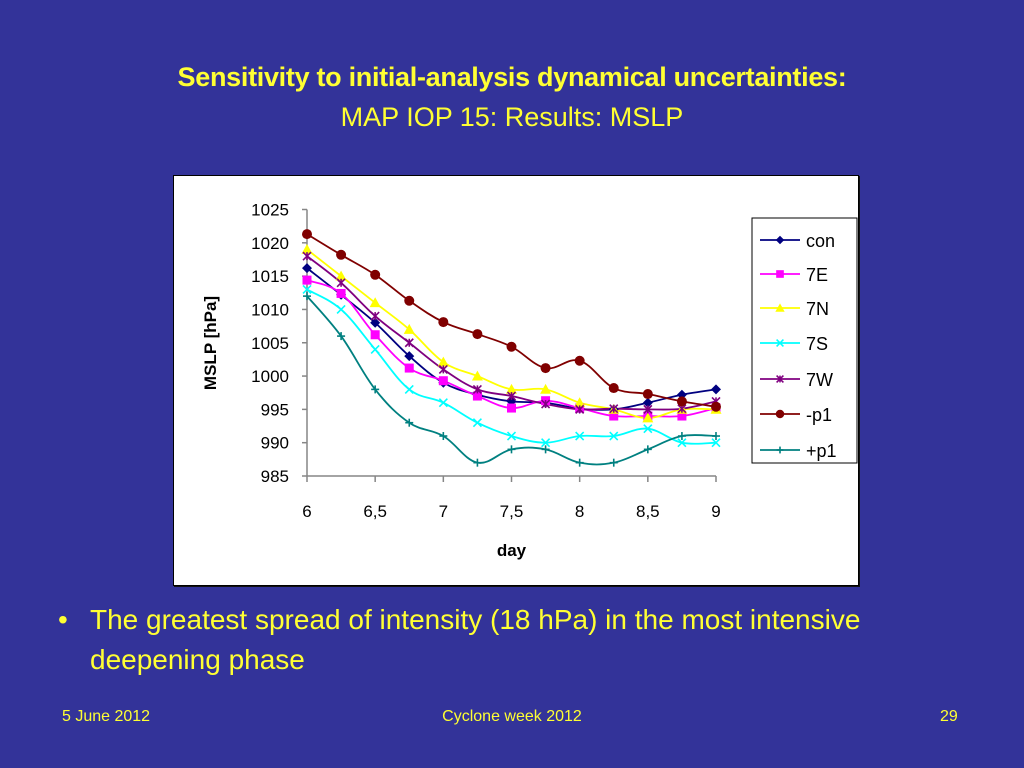 The width and height of the screenshot is (1024, 768). I want to click on legend-label: 7N, so click(817, 309).